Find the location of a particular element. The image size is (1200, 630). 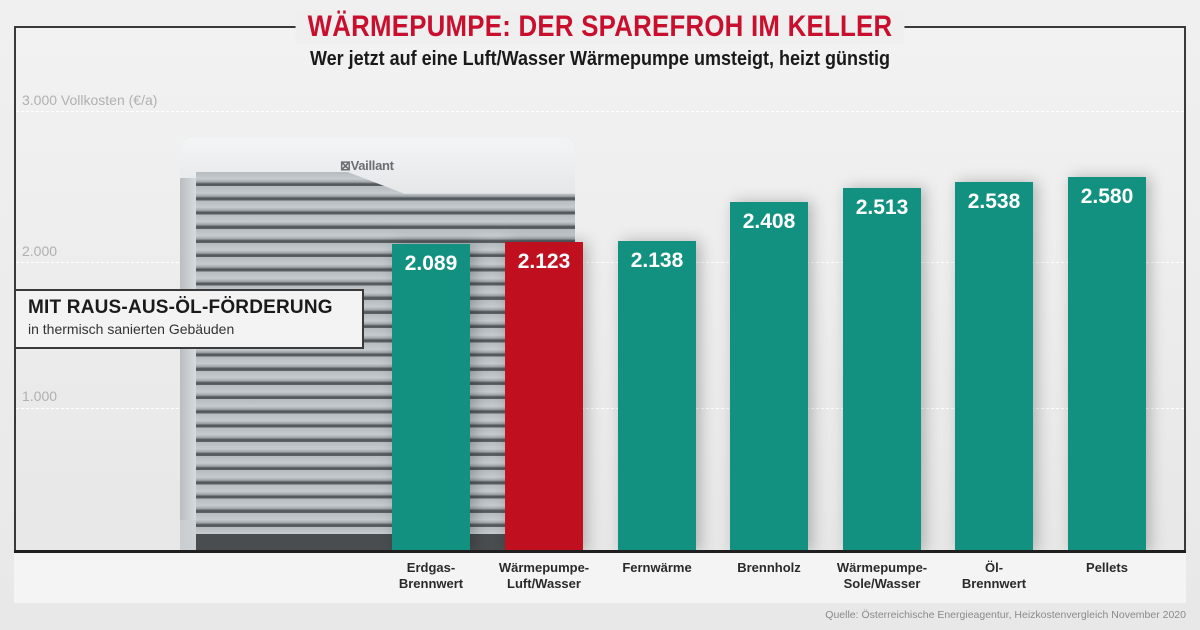

bar-fernwaerme: 2.138 is located at coordinates (657, 396).